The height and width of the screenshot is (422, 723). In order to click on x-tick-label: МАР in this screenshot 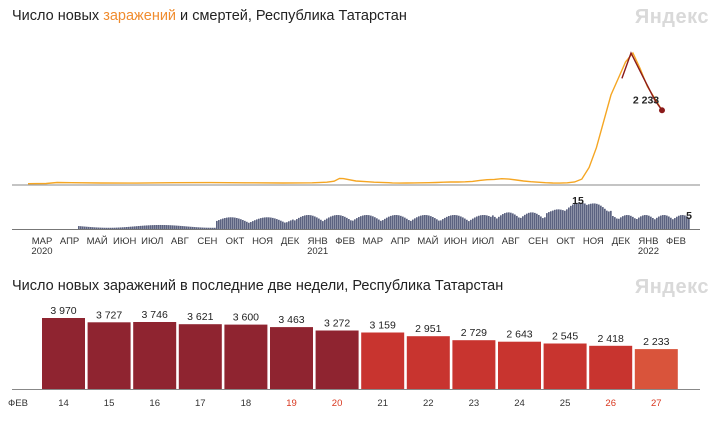, I will do `click(372, 241)`.